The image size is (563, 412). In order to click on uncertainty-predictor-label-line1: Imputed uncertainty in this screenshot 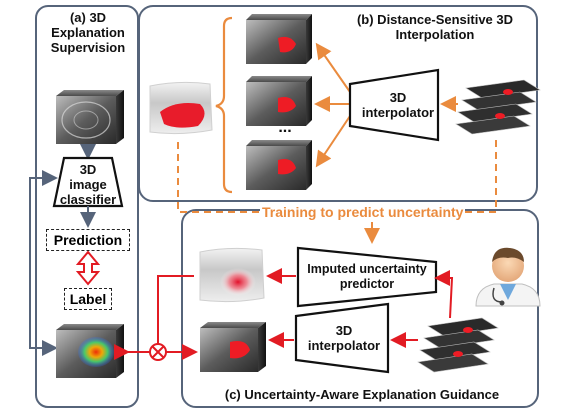, I will do `click(367, 269)`.